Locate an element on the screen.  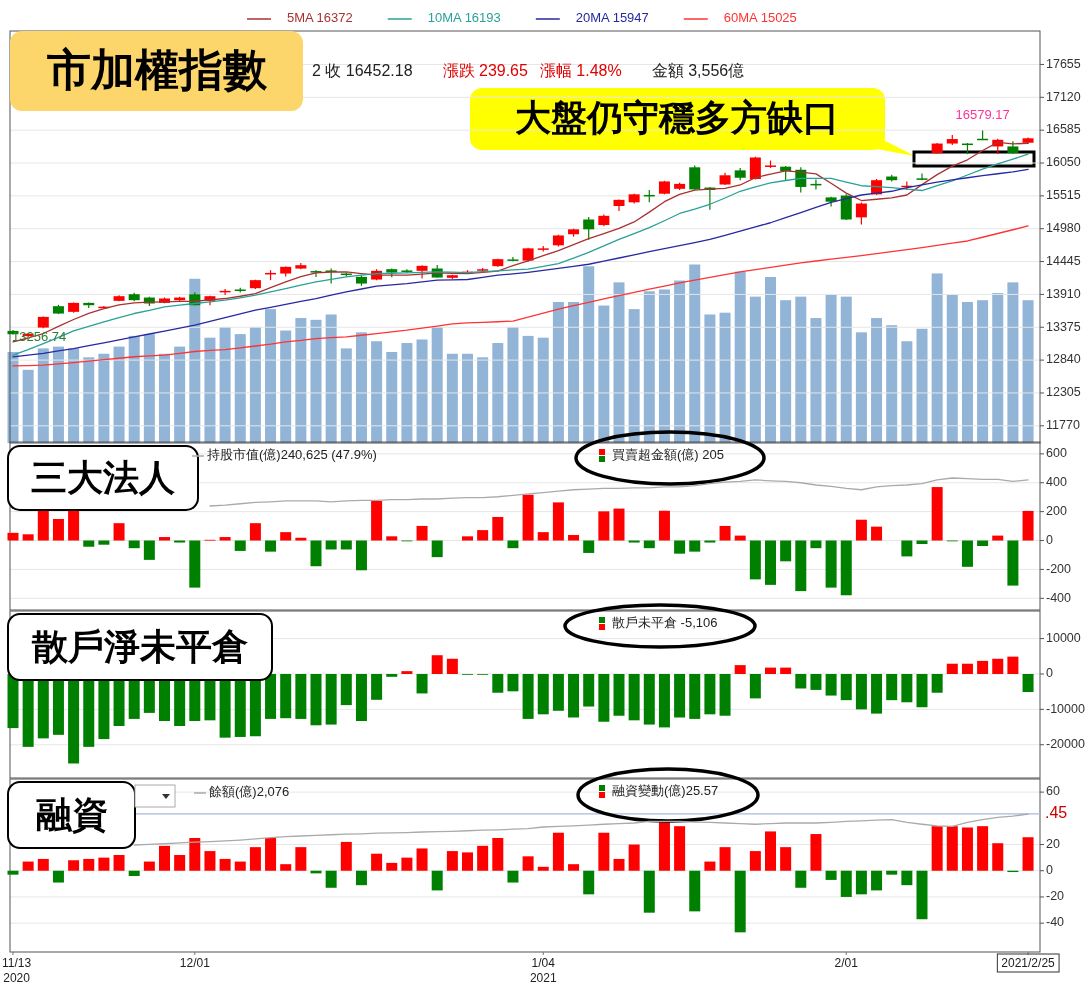
chart-title: 散戶淨未平倉 is located at coordinates (139, 646).